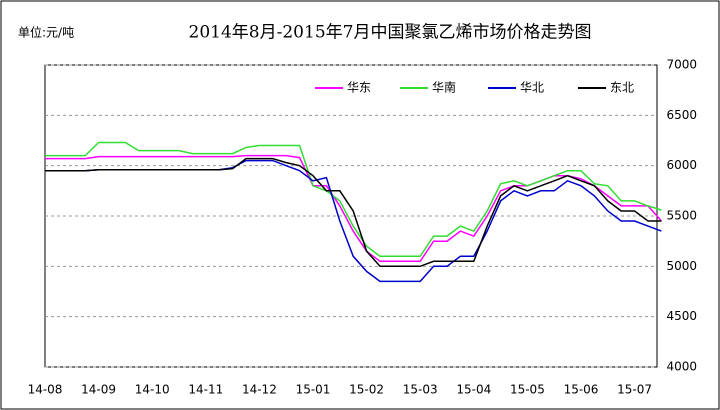  Describe the element at coordinates (527, 390) in the screenshot. I see `x-tick-label: 15-05` at that location.